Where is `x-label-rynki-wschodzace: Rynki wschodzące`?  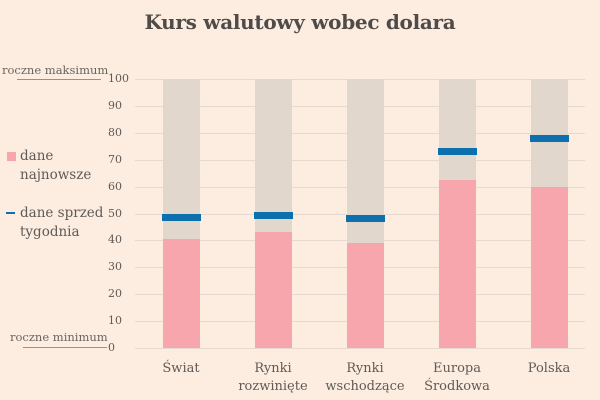 x-label-rynki-wschodzace: Rynki wschodzące is located at coordinates (365, 378).